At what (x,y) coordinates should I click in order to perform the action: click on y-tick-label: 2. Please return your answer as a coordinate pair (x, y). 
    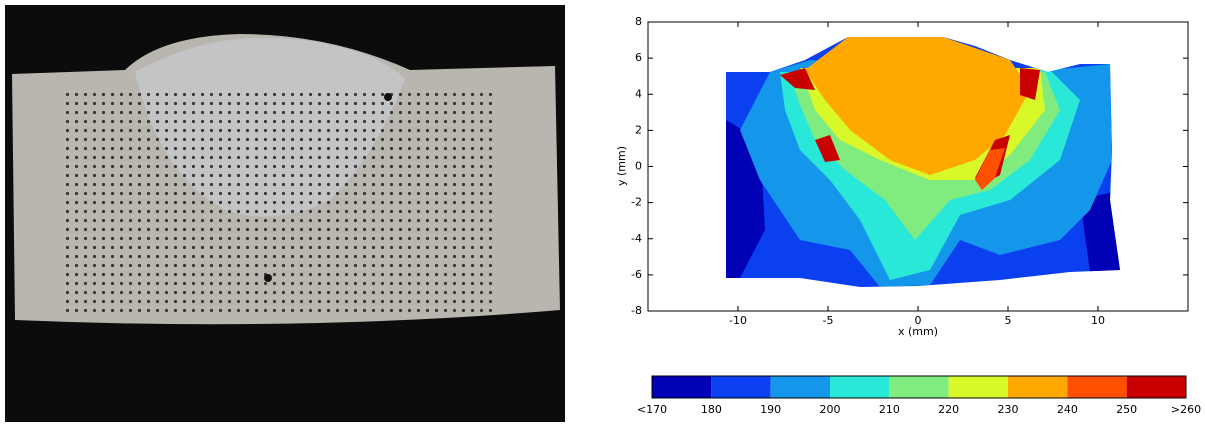
    Looking at the image, I should click on (638, 129).